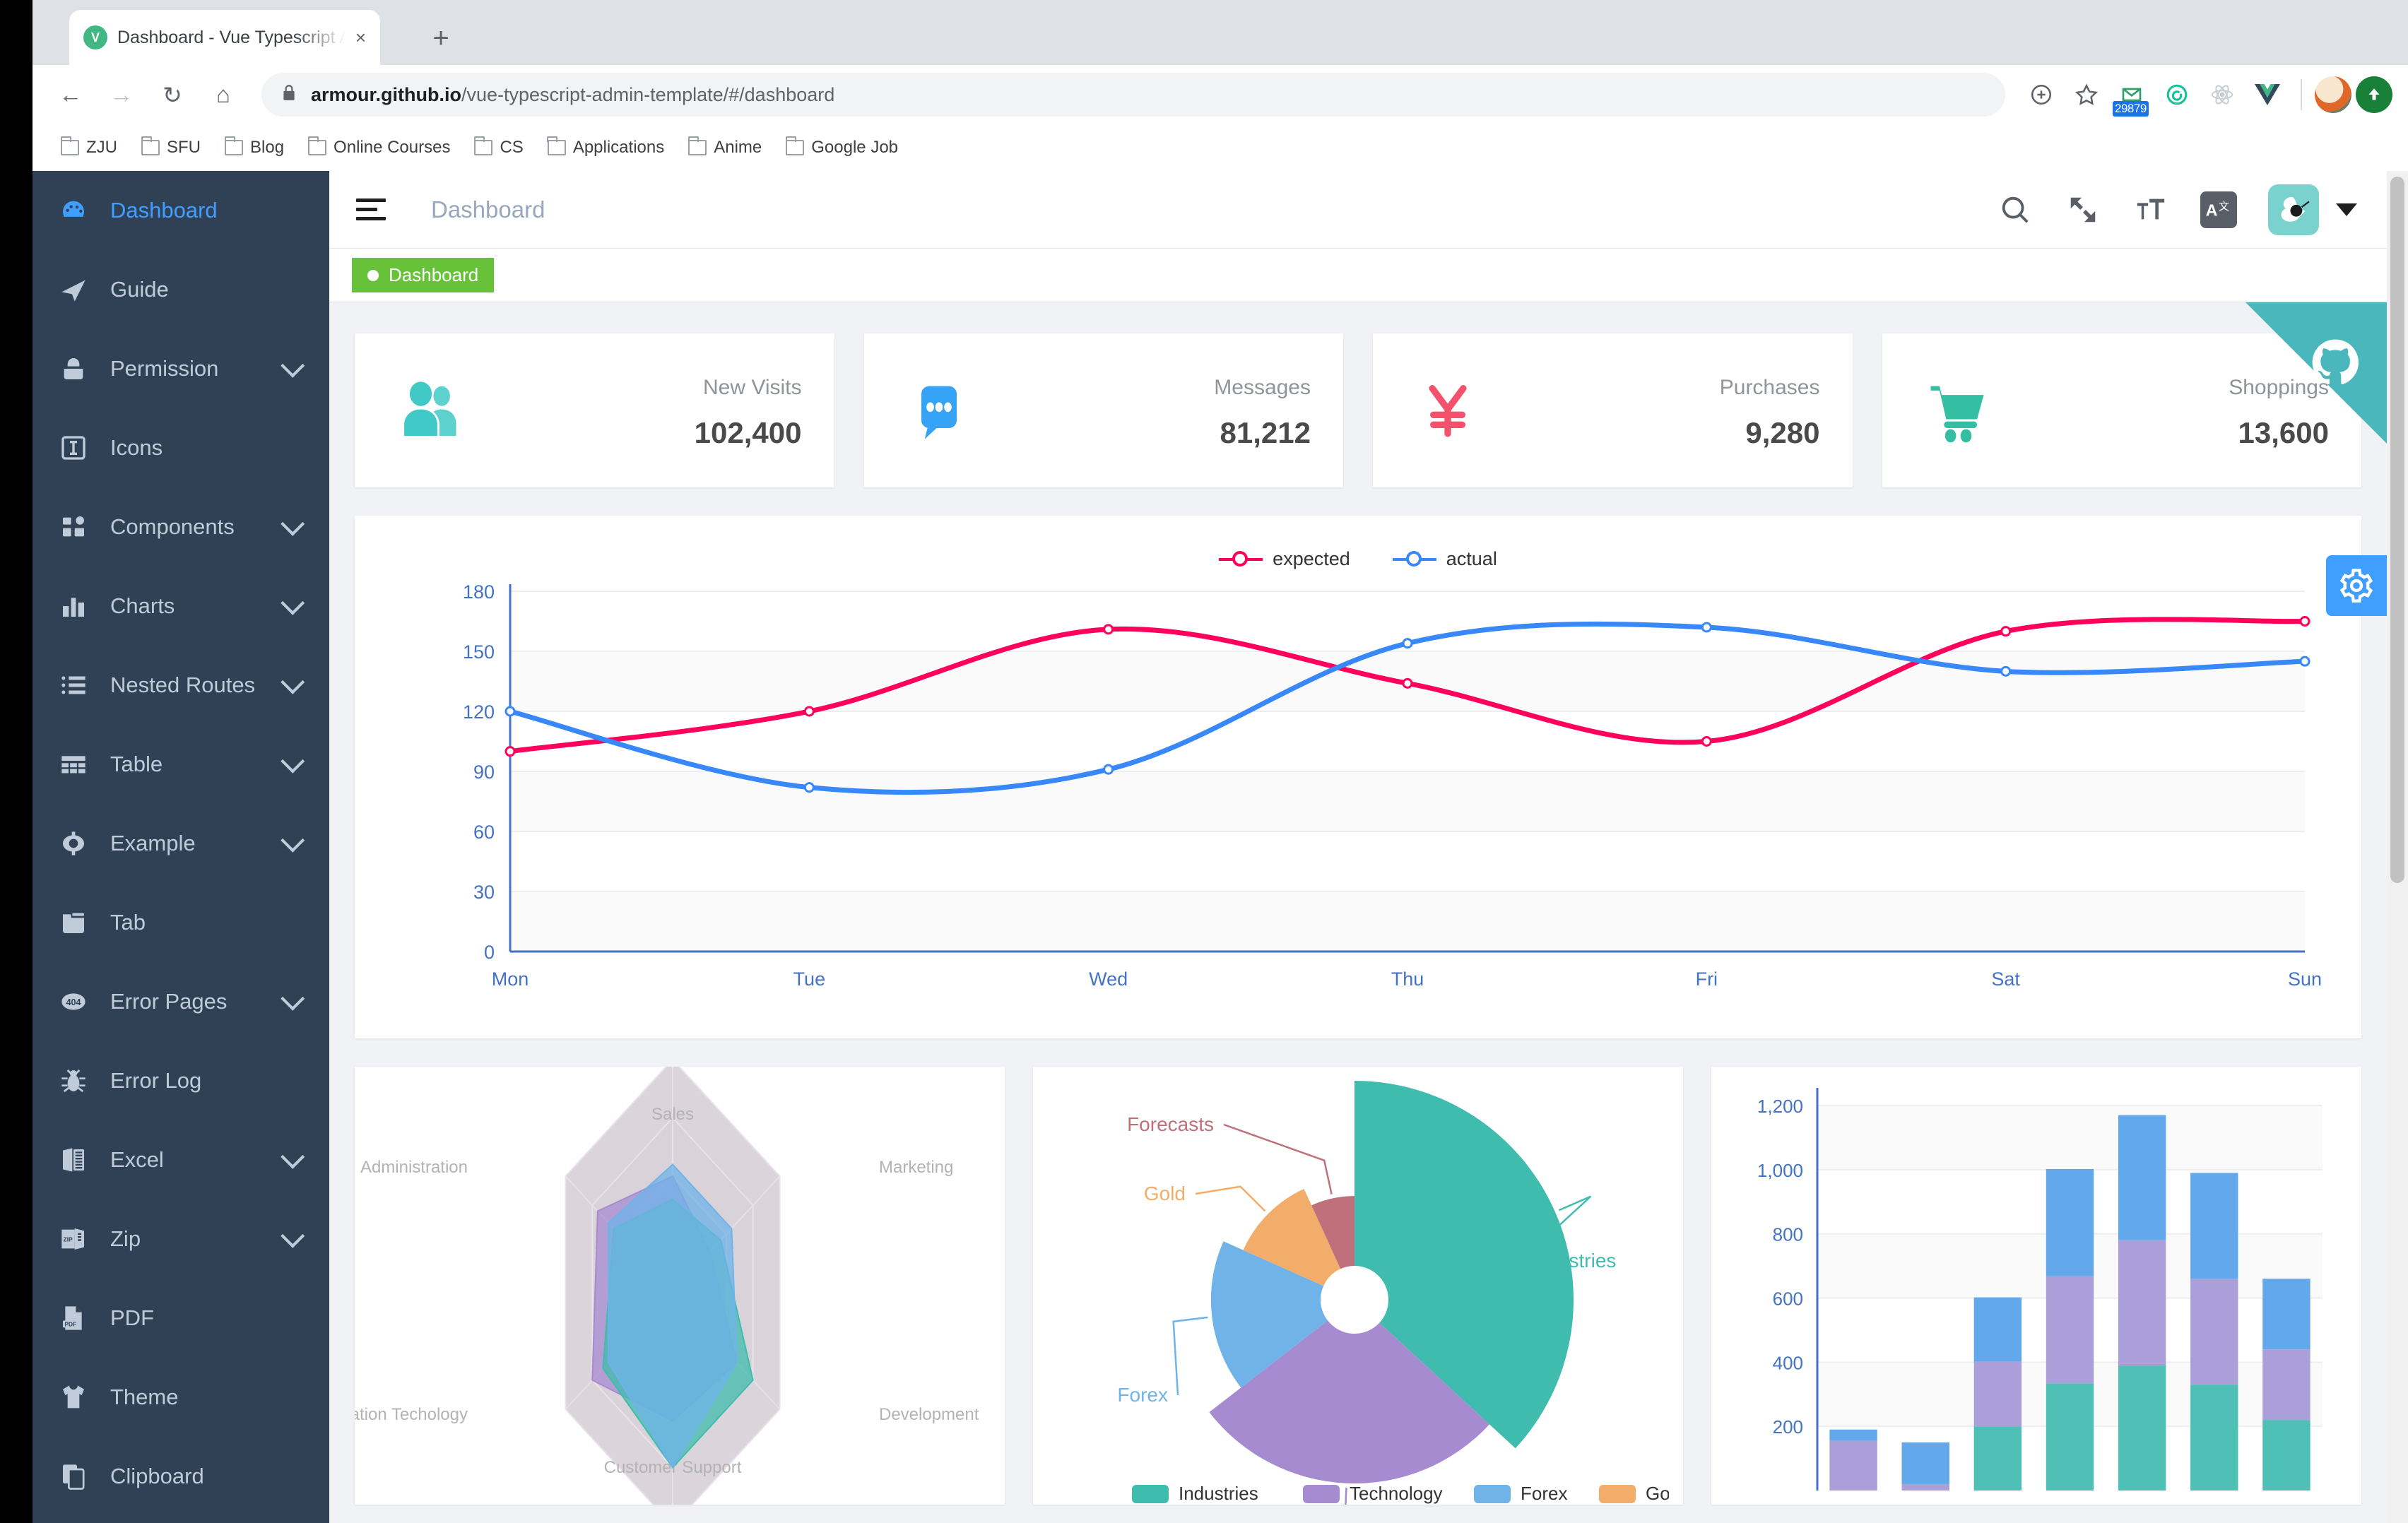 The image size is (2408, 1523). What do you see at coordinates (2083, 209) in the screenshot?
I see `fullscreen-icon` at bounding box center [2083, 209].